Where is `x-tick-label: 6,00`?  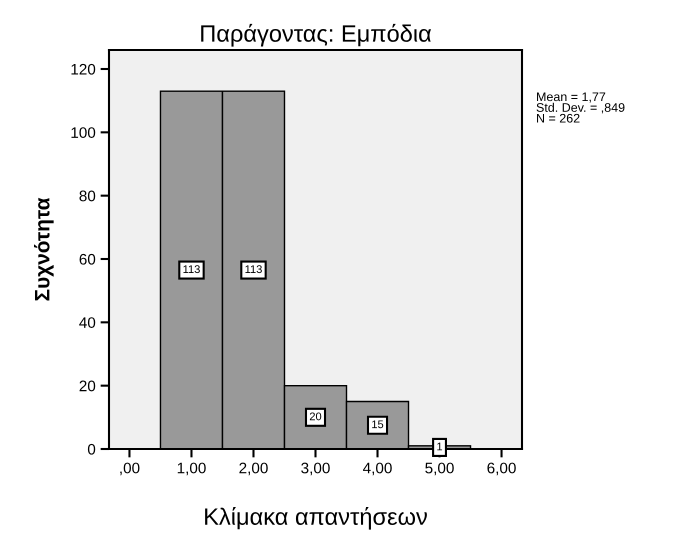 x-tick-label: 6,00 is located at coordinates (501, 469).